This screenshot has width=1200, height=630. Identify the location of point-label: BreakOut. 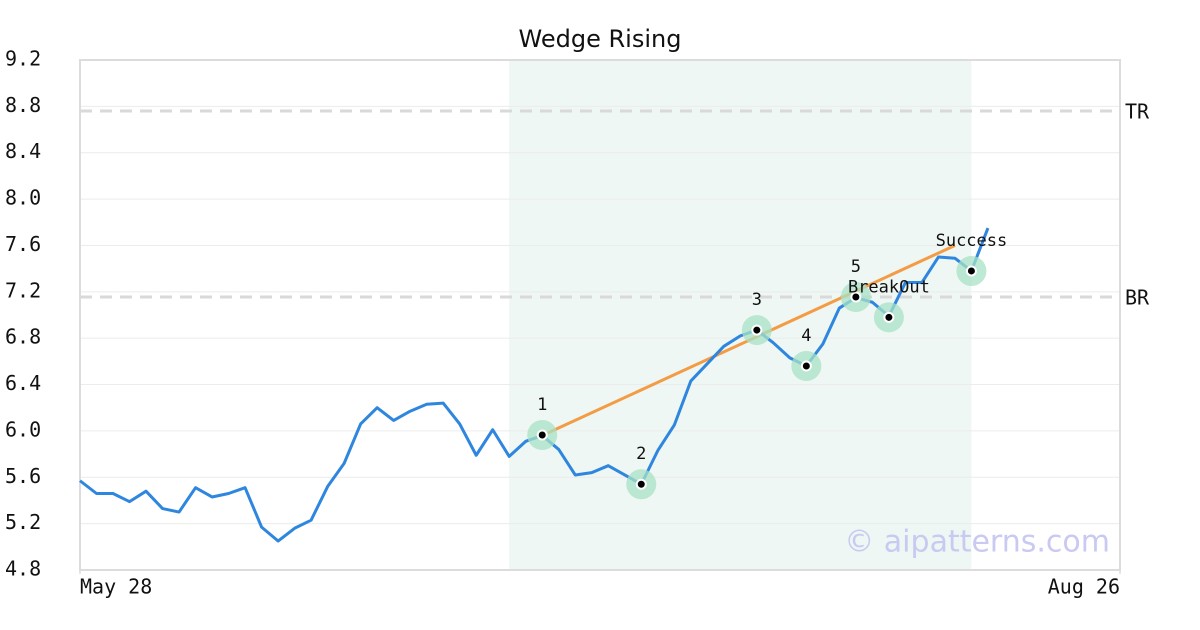
(889, 287).